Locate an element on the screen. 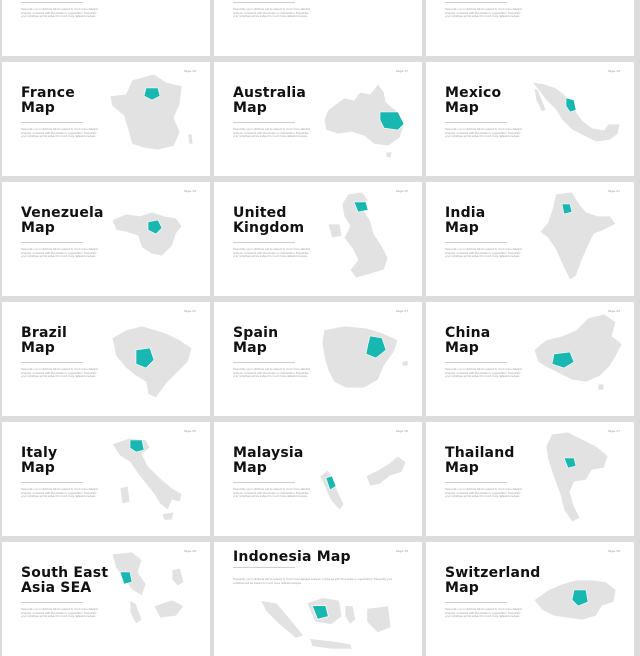 The image size is (640, 656). page-number: Page 24 is located at coordinates (613, 311).